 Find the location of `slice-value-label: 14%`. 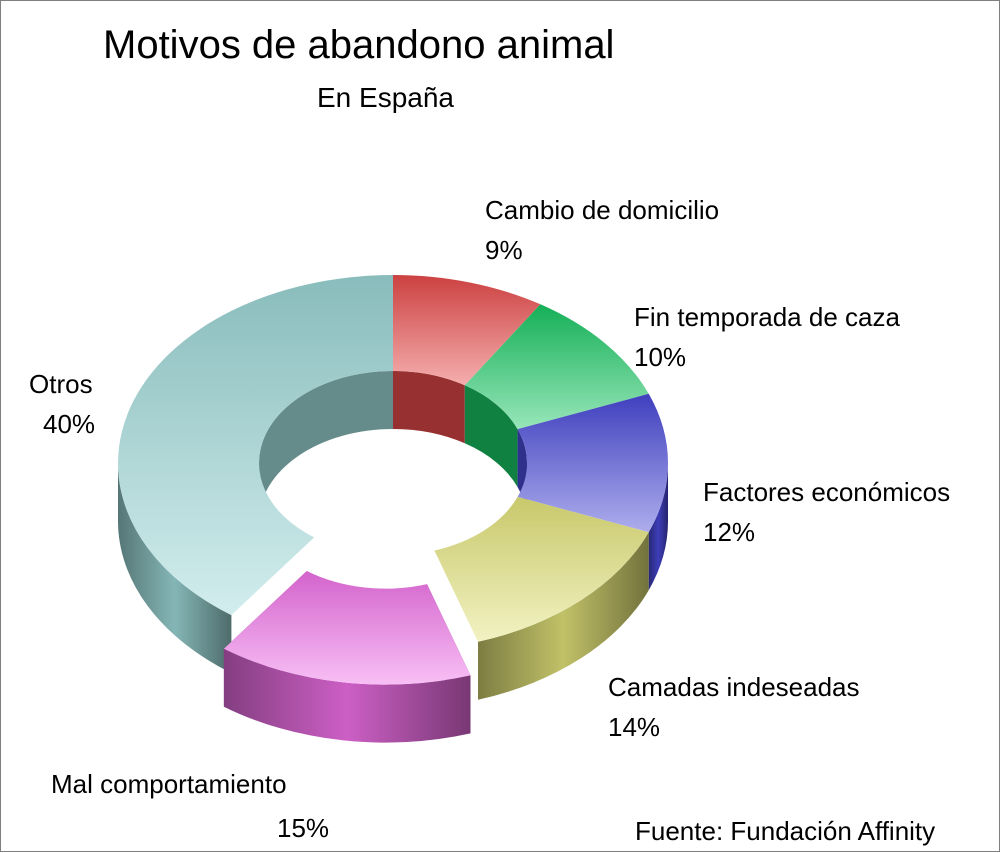

slice-value-label: 14% is located at coordinates (634, 727).